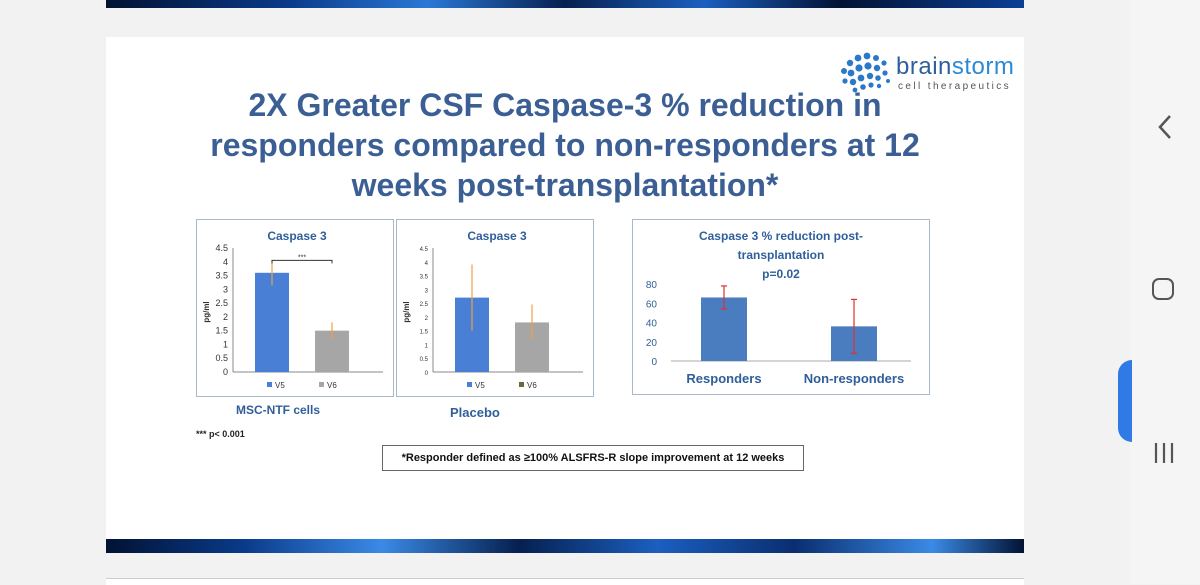 The image size is (1200, 585). Describe the element at coordinates (221, 276) in the screenshot. I see `msc-chart-ytick: 3.5` at that location.